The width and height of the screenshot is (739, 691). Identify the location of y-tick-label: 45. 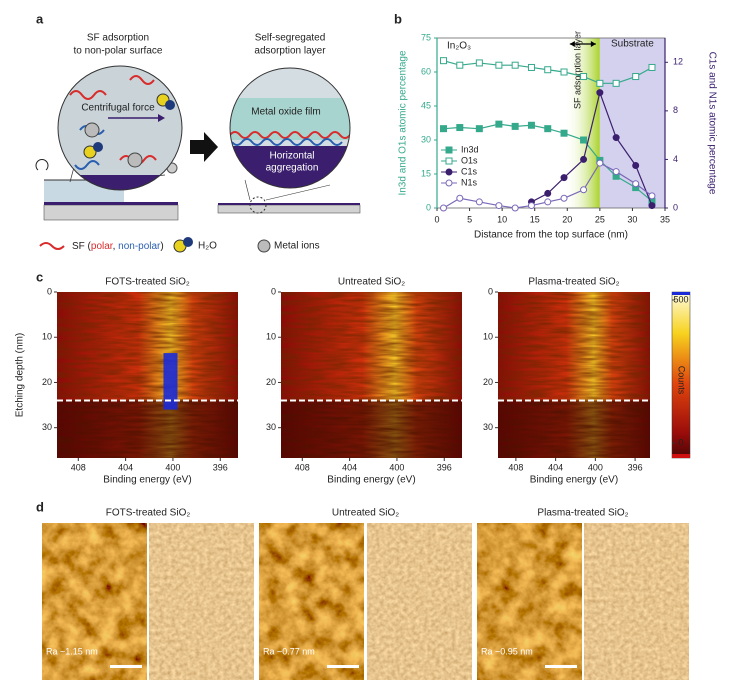
(426, 105).